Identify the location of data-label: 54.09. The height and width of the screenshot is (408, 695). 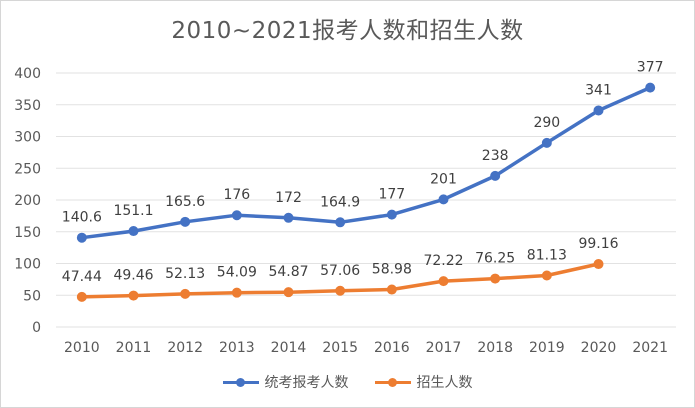
(237, 273).